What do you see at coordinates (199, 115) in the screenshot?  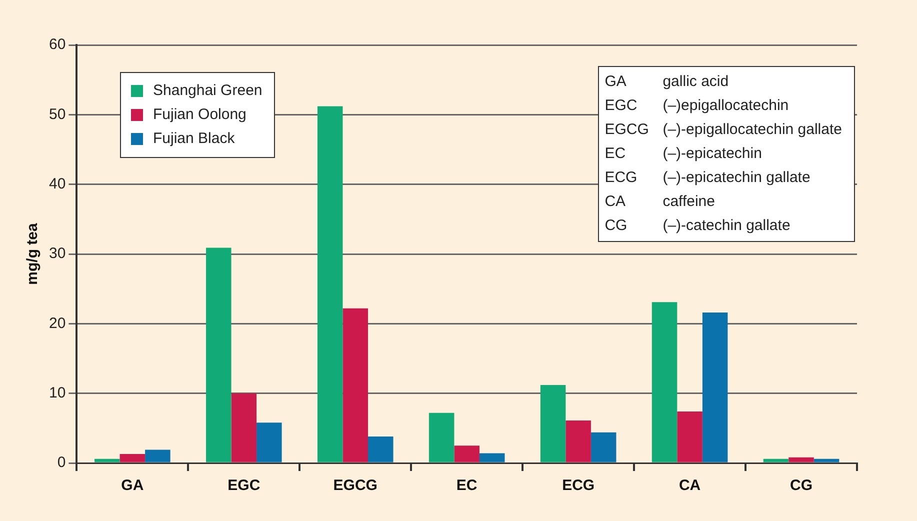 I see `legend-label: Fujian Oolong` at bounding box center [199, 115].